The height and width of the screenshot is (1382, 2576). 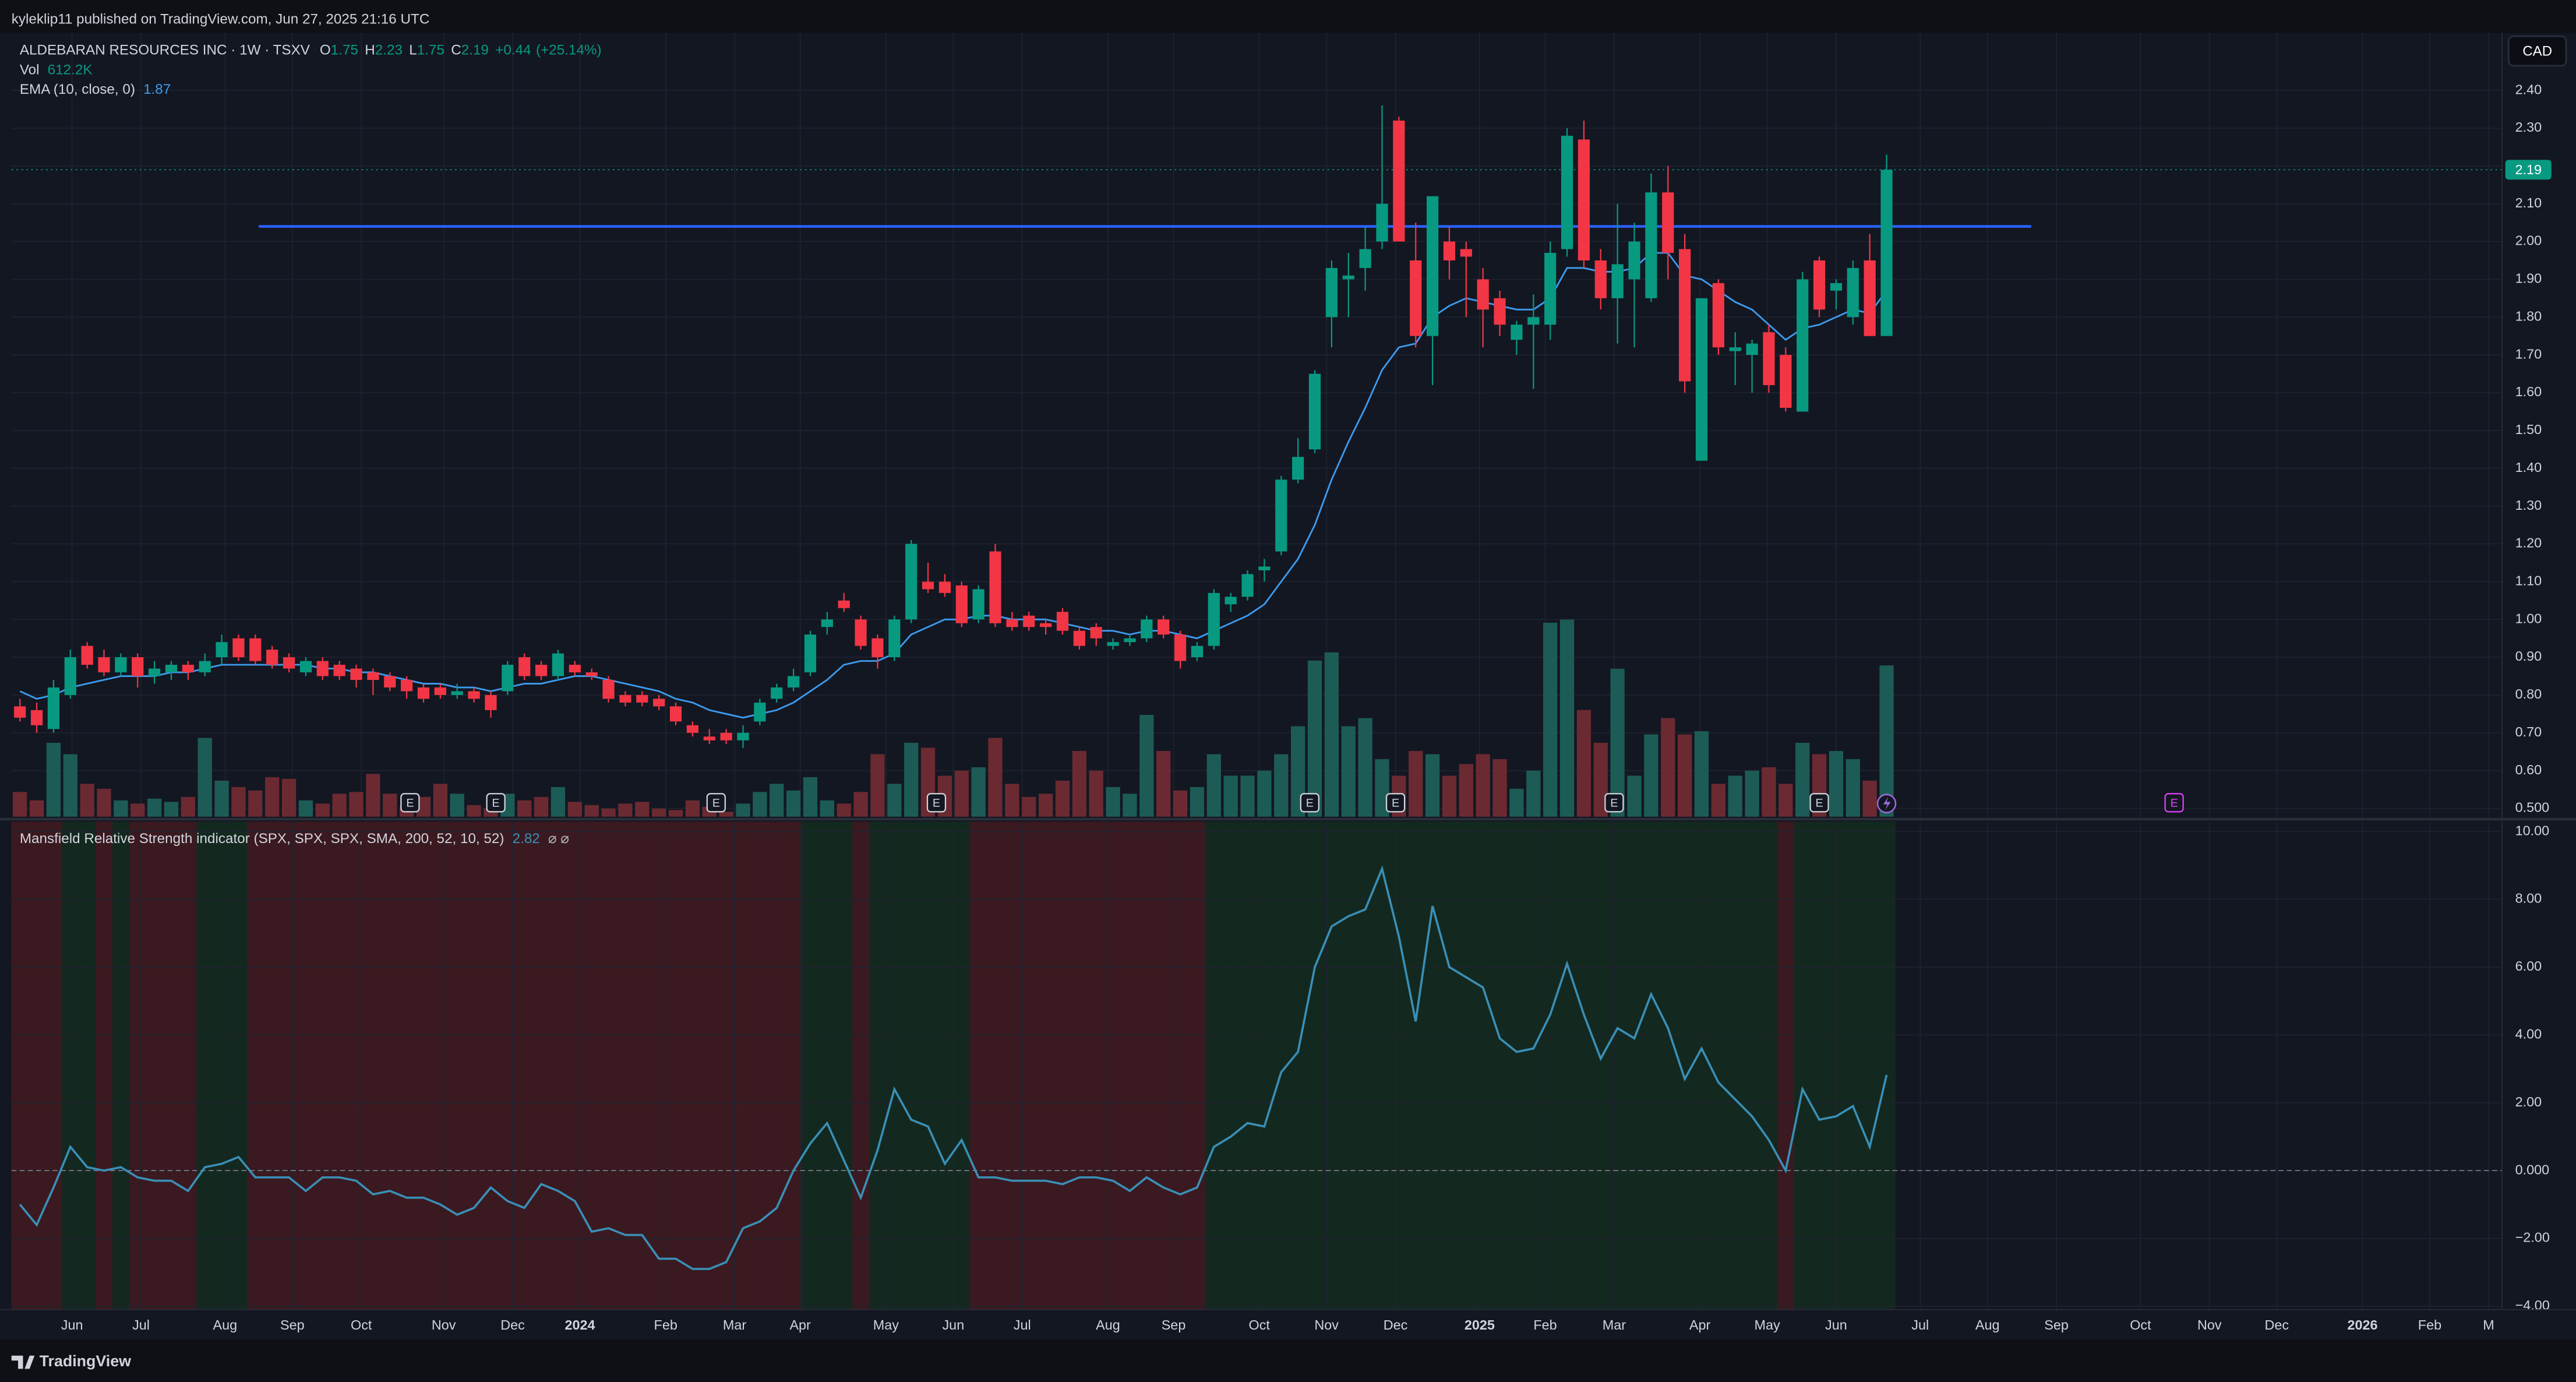 What do you see at coordinates (1108, 1324) in the screenshot?
I see `time-tick-label: Aug` at bounding box center [1108, 1324].